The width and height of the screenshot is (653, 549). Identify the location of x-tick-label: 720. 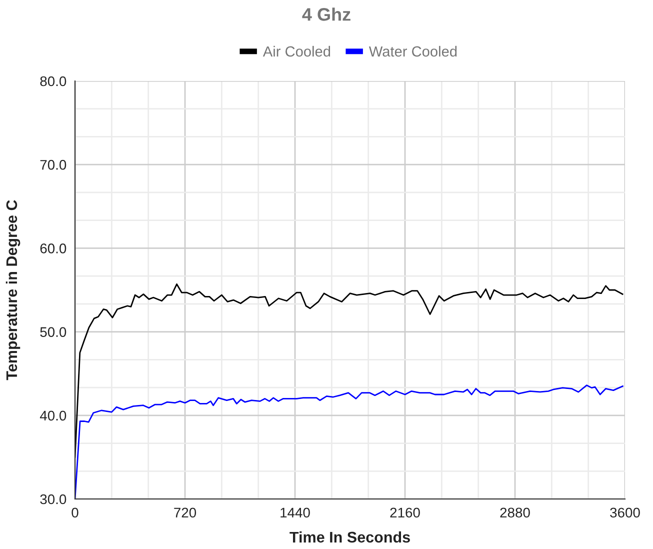
(185, 513).